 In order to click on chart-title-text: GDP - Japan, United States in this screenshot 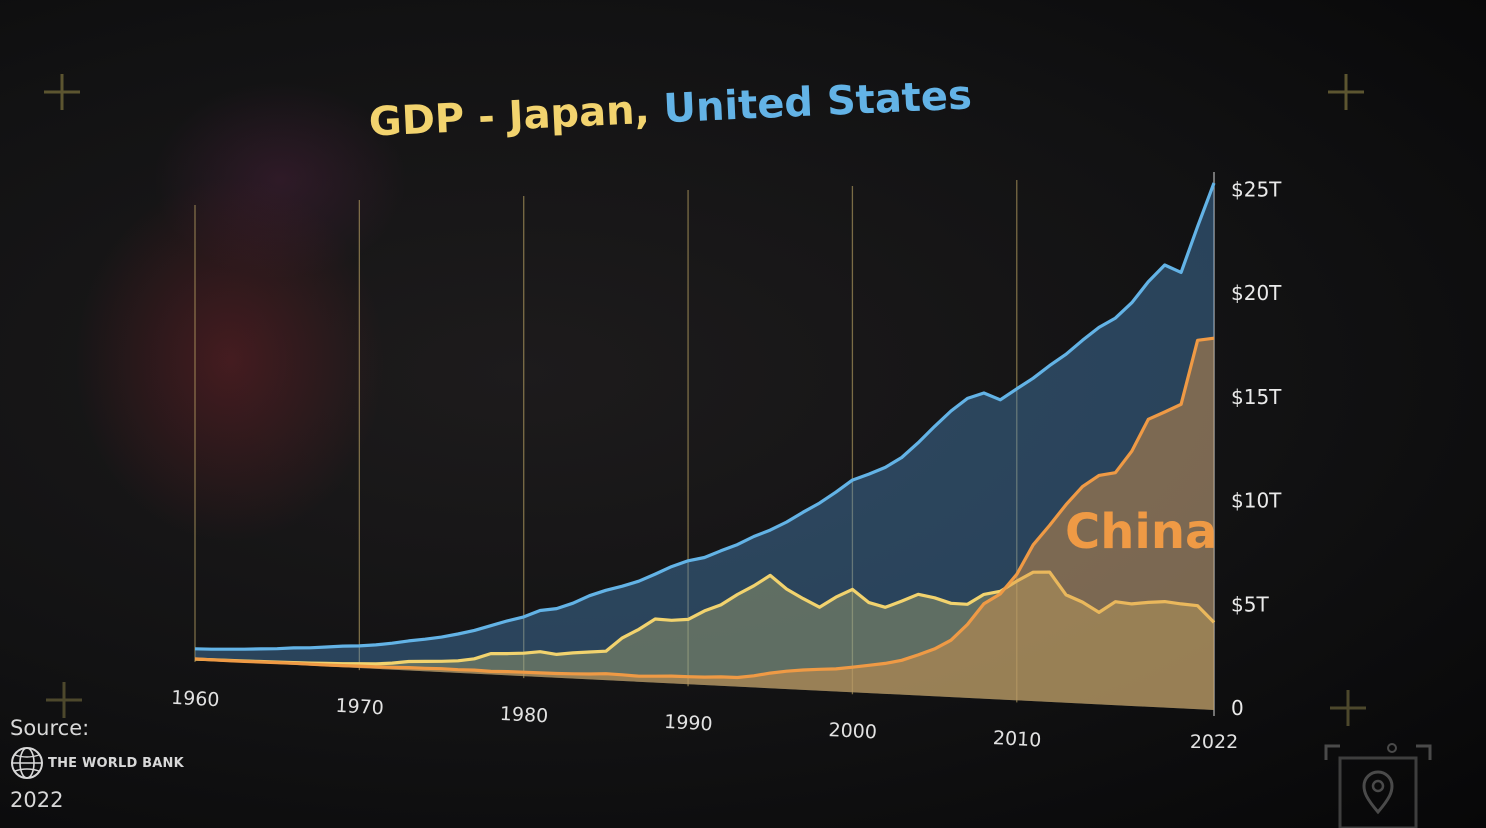, I will do `click(670, 108)`.